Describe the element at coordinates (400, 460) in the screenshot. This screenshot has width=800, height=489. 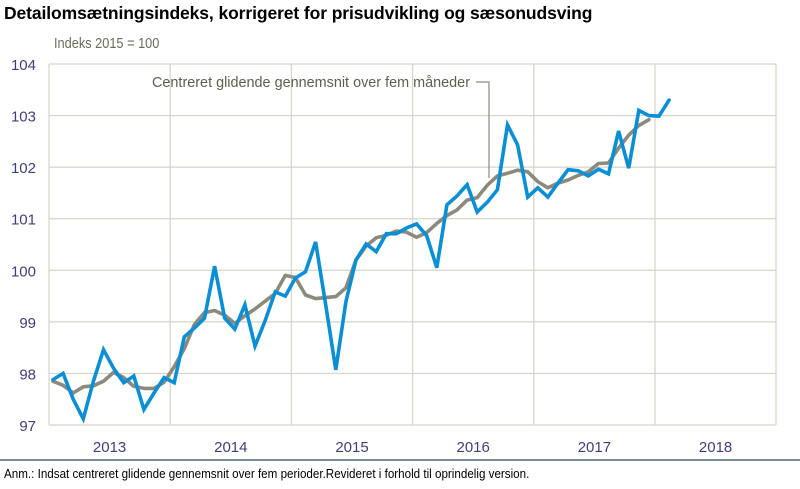
I see `footer-divider` at that location.